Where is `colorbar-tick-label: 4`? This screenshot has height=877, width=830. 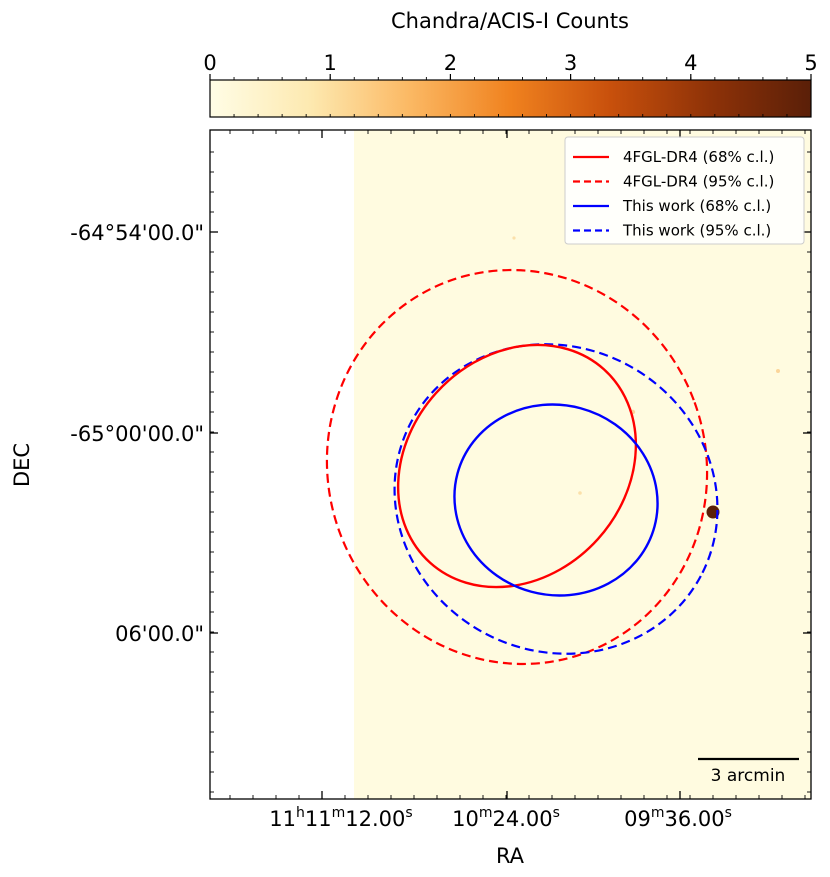
colorbar-tick-label: 4 is located at coordinates (690, 63).